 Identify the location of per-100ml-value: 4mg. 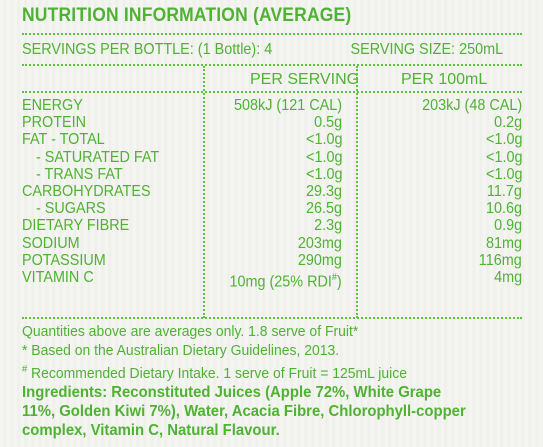
(507, 277).